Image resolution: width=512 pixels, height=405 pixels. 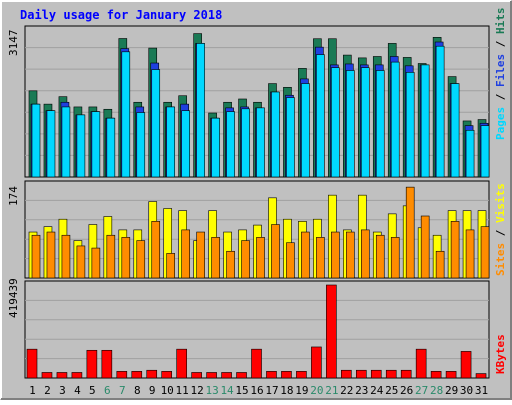 I want to click on day-label-27: 27, so click(x=421, y=390).